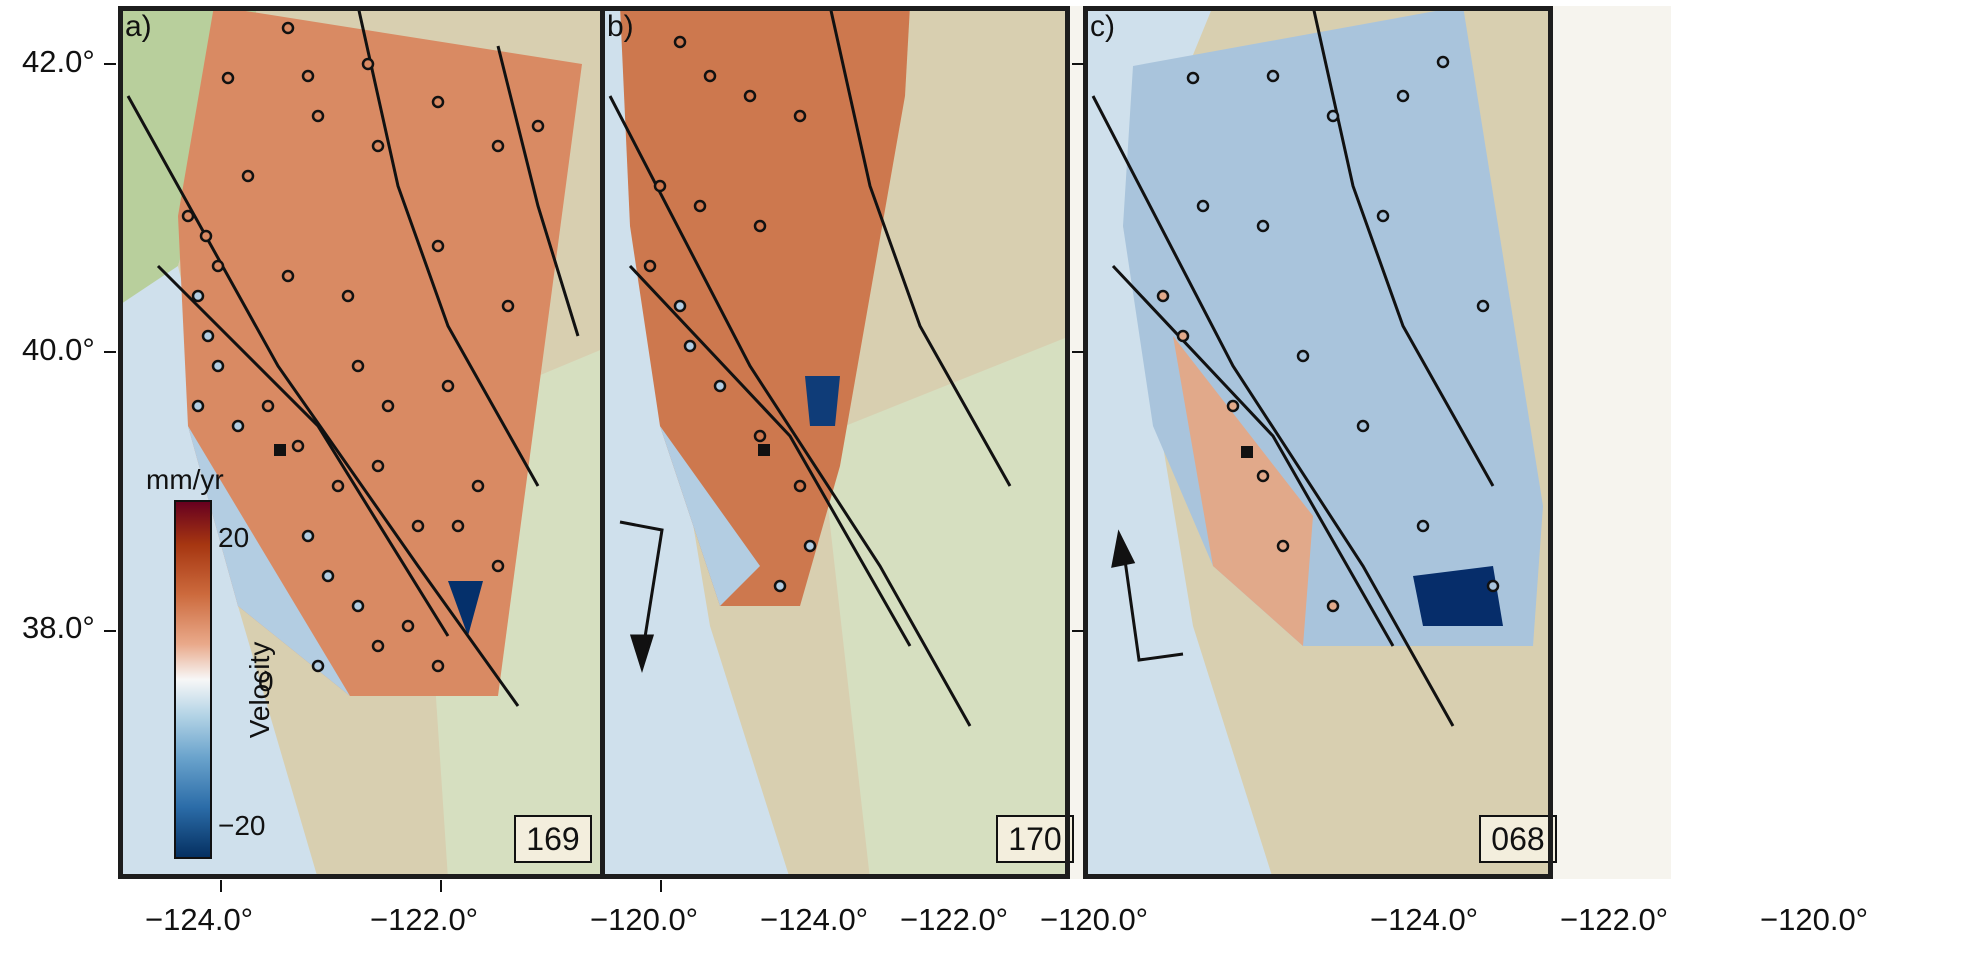 The width and height of the screenshot is (1982, 956). I want to click on colorbar-tick-label: −20, so click(242, 825).